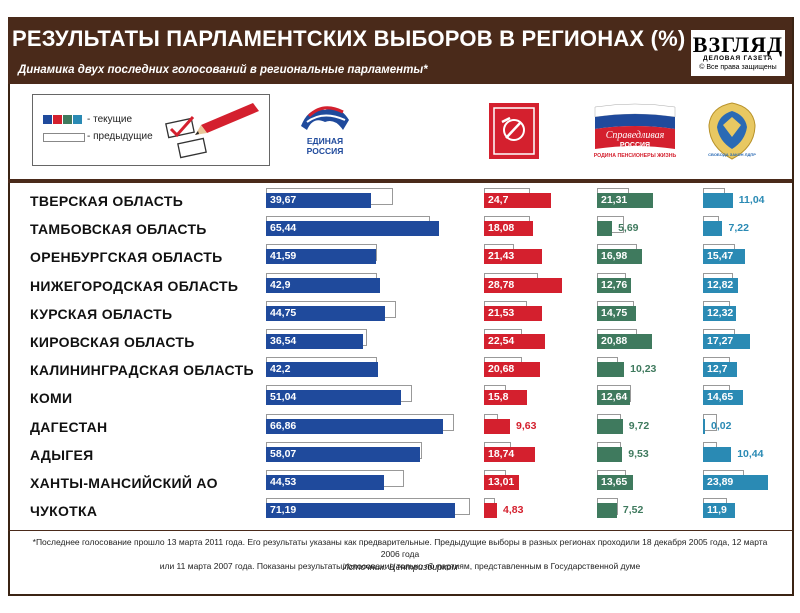 The image size is (800, 613). What do you see at coordinates (501, 284) in the screenshot?
I see `bar-value-label-kprf: 28,78` at bounding box center [501, 284].